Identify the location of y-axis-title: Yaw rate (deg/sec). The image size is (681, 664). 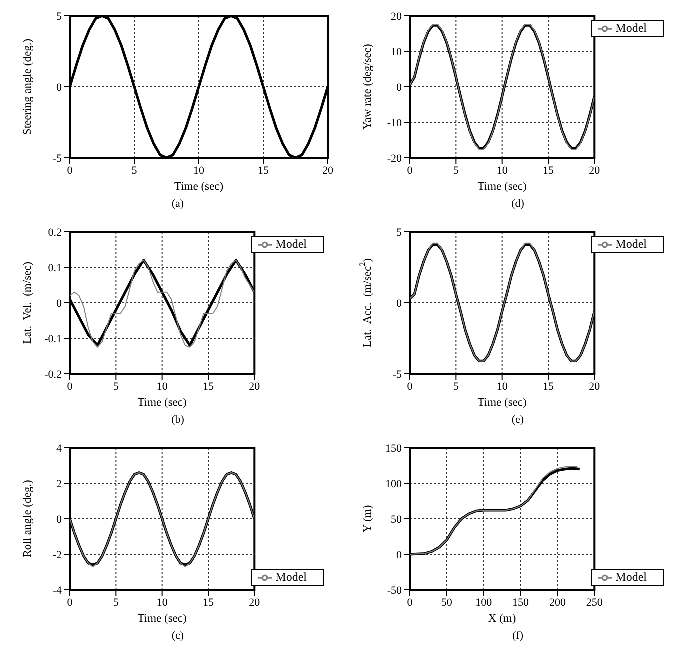
(368, 87).